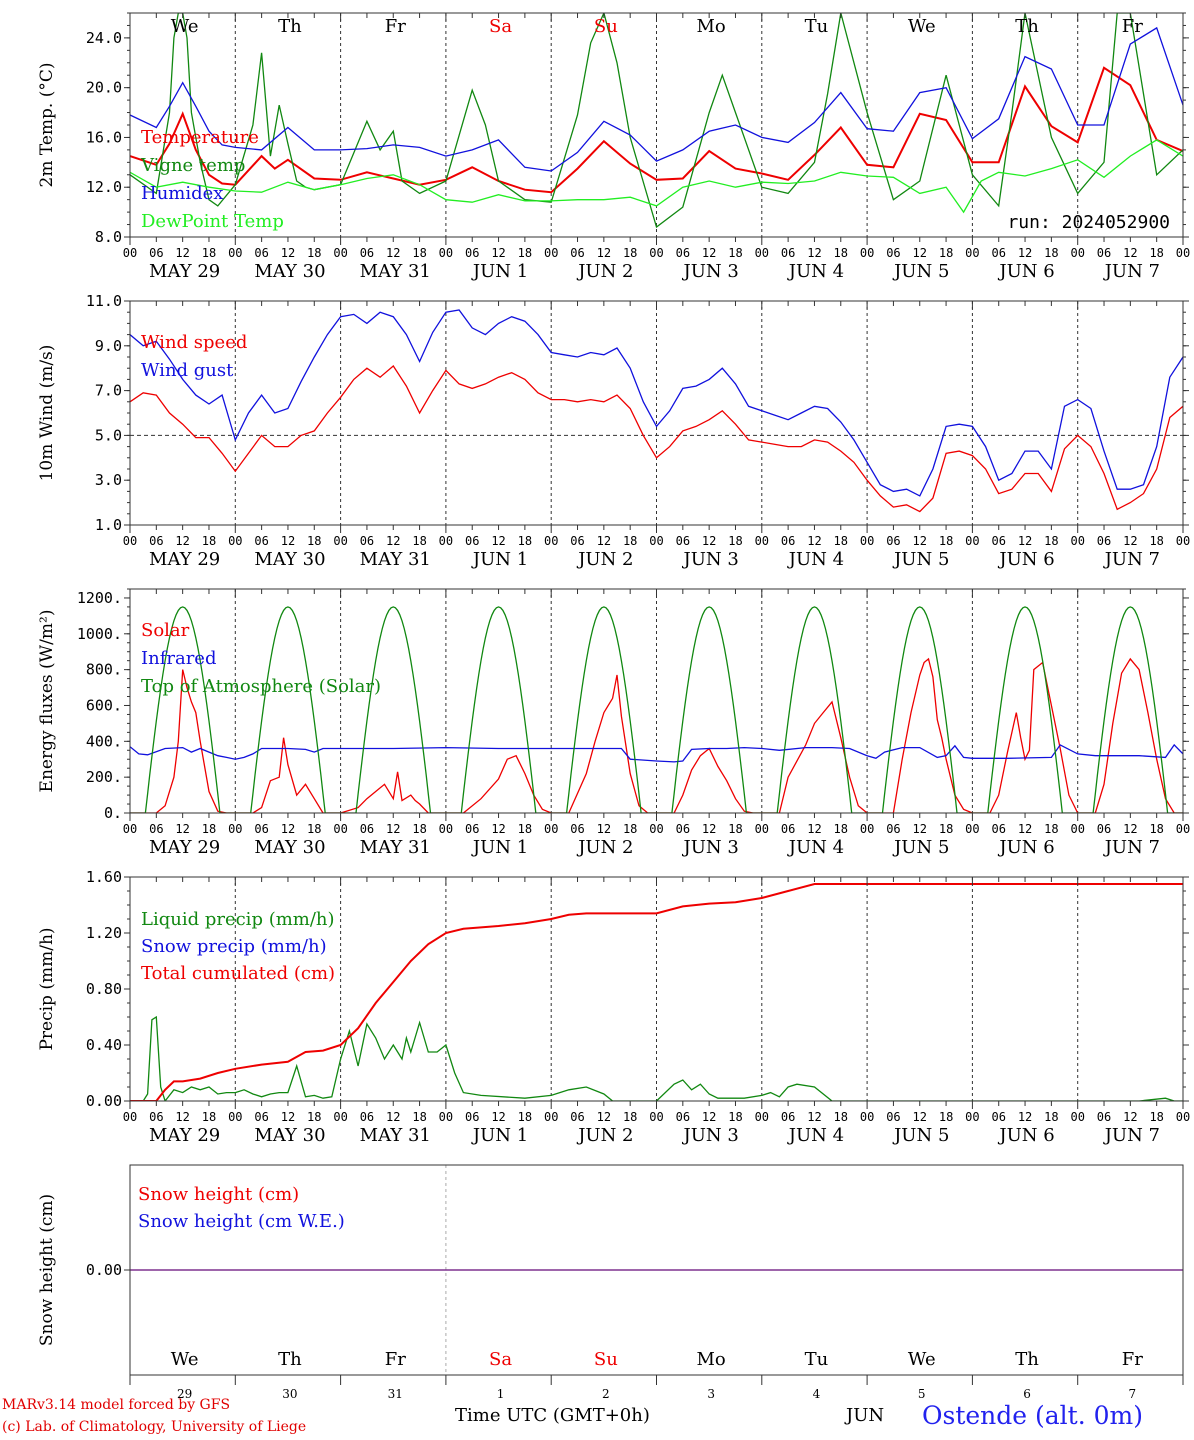 The width and height of the screenshot is (1194, 1440). What do you see at coordinates (47, 988) in the screenshot?
I see `y-axis-label: Precip (mm/h)` at bounding box center [47, 988].